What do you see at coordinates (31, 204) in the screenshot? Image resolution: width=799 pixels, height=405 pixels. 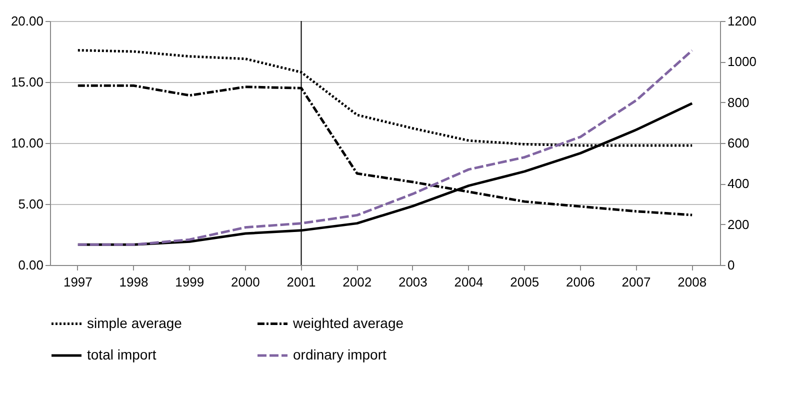 I see `y-tick-label: 5.00` at bounding box center [31, 204].